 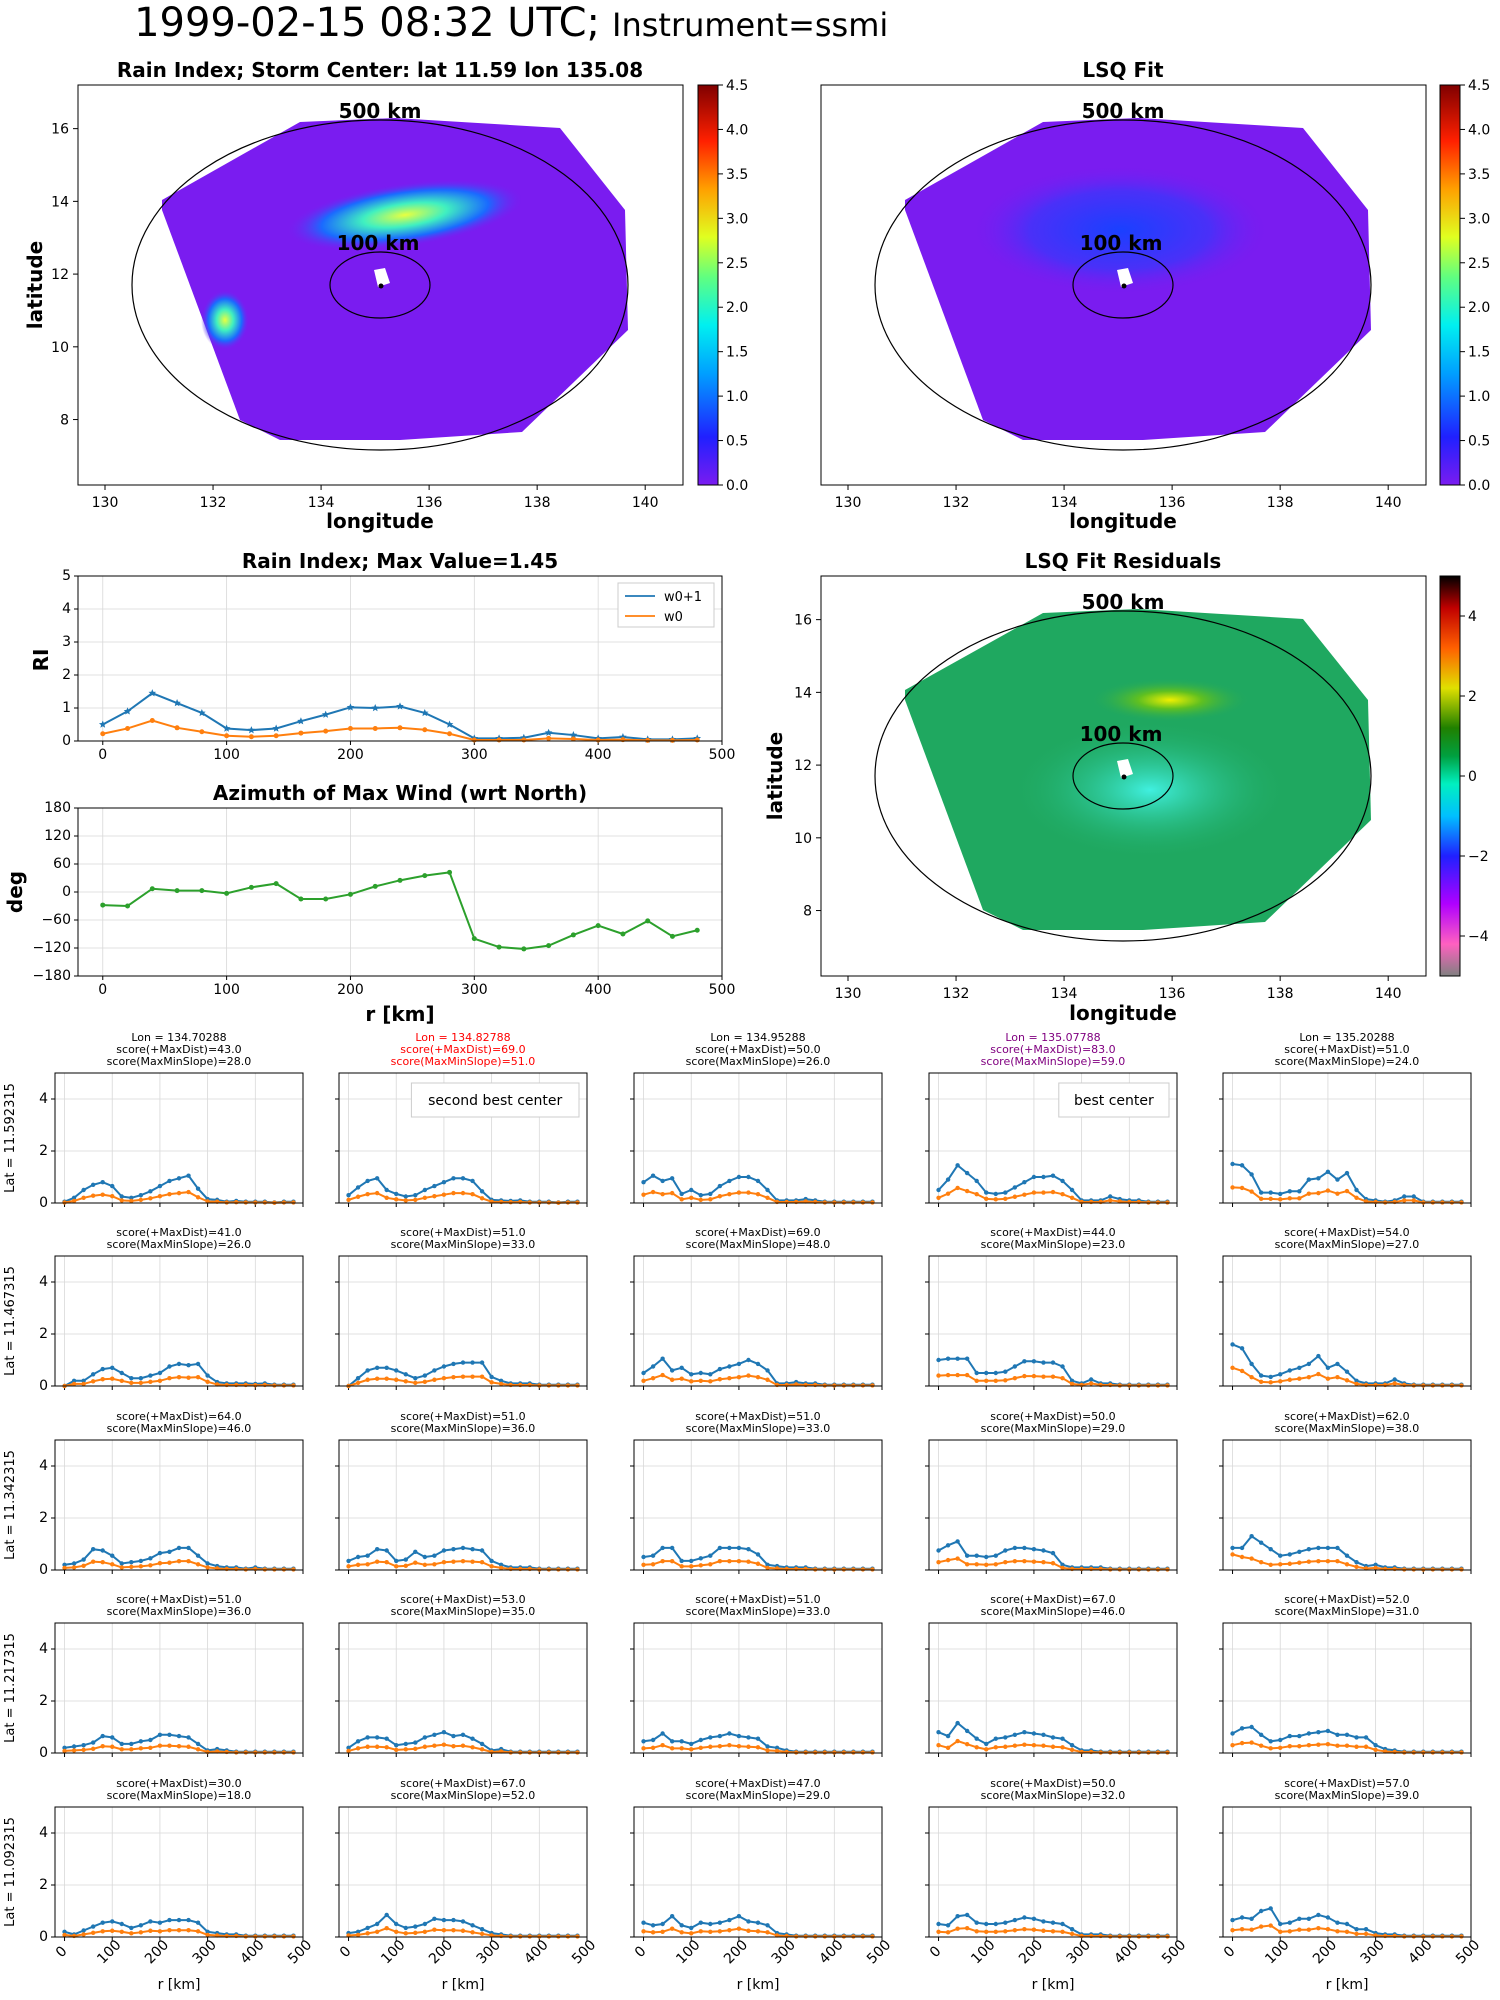 I want to click on ytick-label: 0, so click(x=43, y=1386).